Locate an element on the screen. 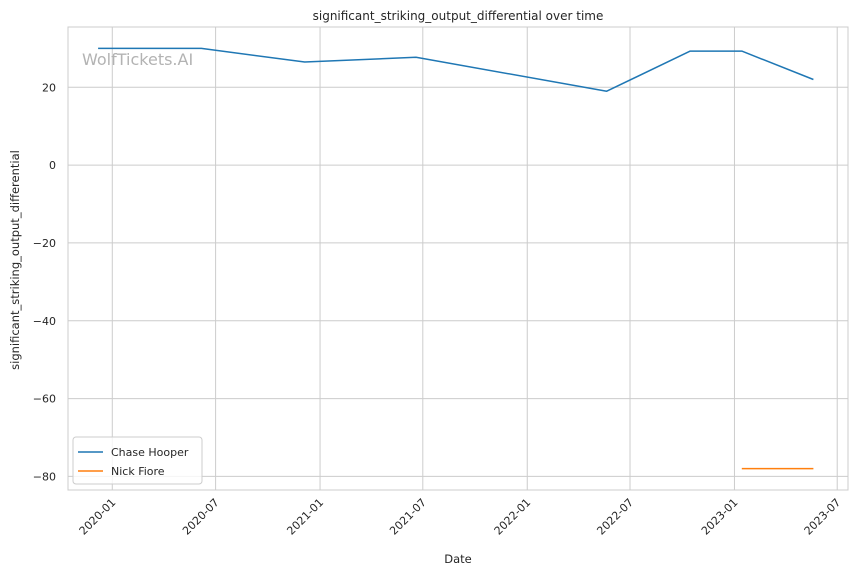 This screenshot has width=862, height=575. y-tick-label: −20 is located at coordinates (44, 243).